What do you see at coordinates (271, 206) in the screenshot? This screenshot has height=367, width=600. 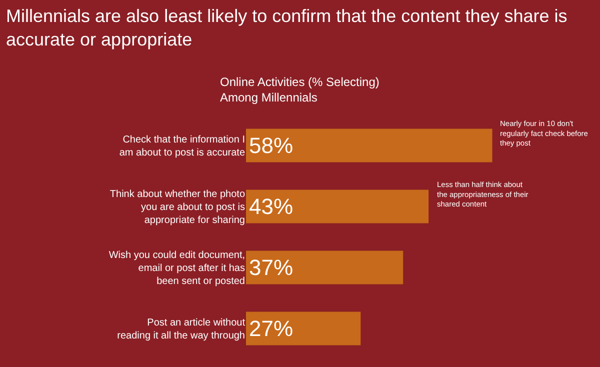 I see `data-label: 43%` at bounding box center [271, 206].